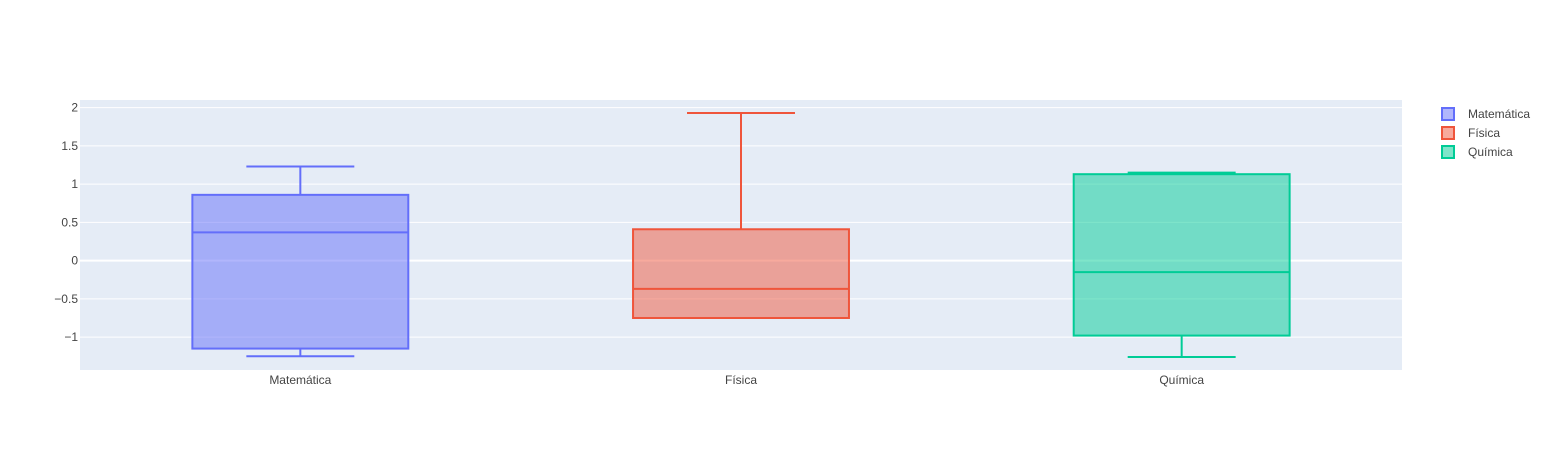 The height and width of the screenshot is (450, 1555). I want to click on legend-item: Matemática, so click(1485, 114).